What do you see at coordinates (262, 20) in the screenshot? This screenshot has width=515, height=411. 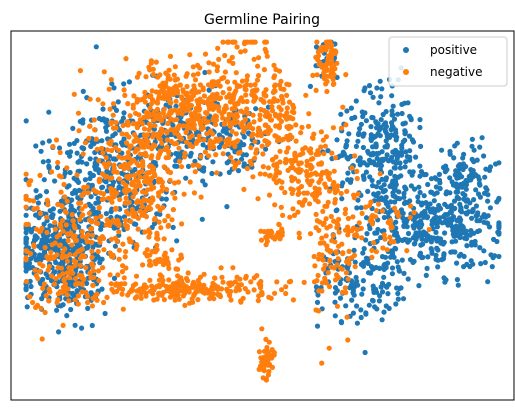 I see `chart-title: Germline Pairing` at bounding box center [262, 20].